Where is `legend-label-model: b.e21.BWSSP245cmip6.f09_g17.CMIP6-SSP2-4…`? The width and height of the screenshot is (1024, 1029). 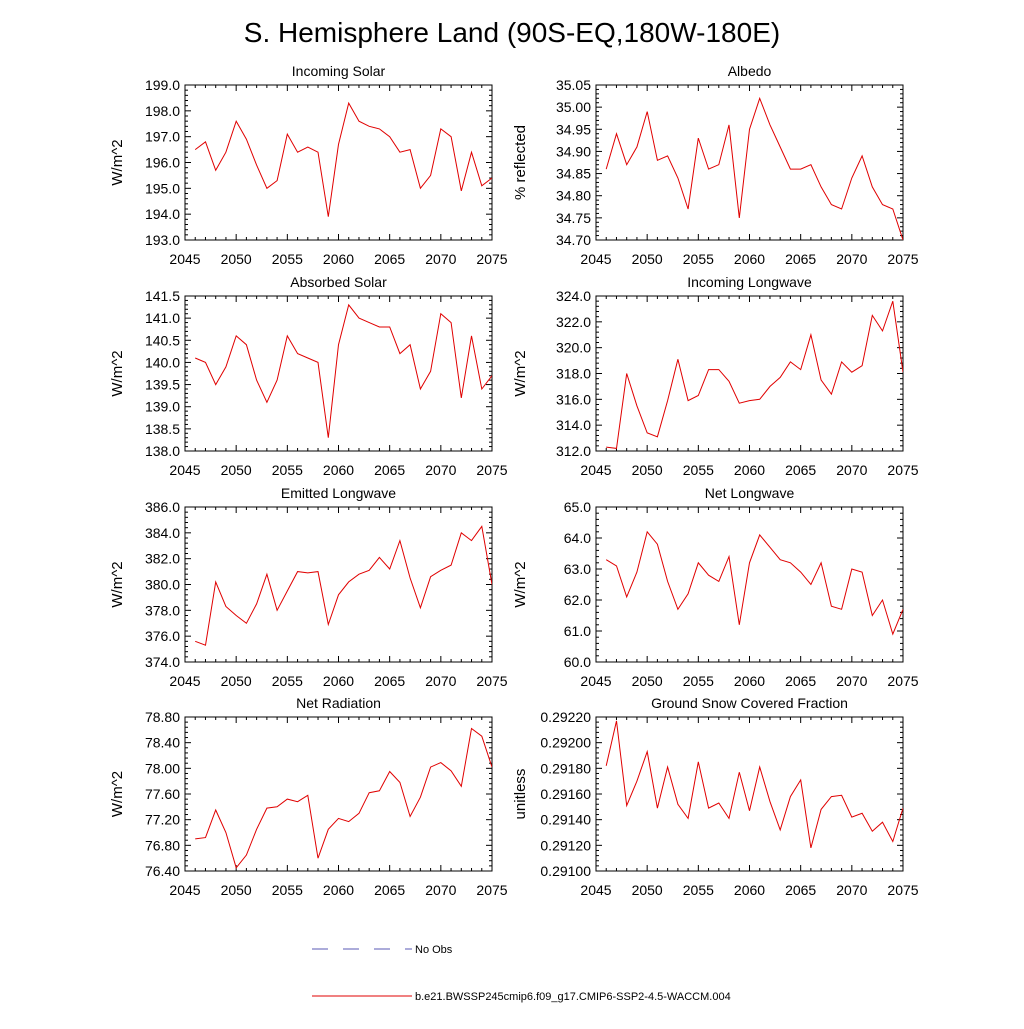 legend-label-model: b.e21.BWSSP245cmip6.f09_g17.CMIP6-SSP2-4… is located at coordinates (573, 997).